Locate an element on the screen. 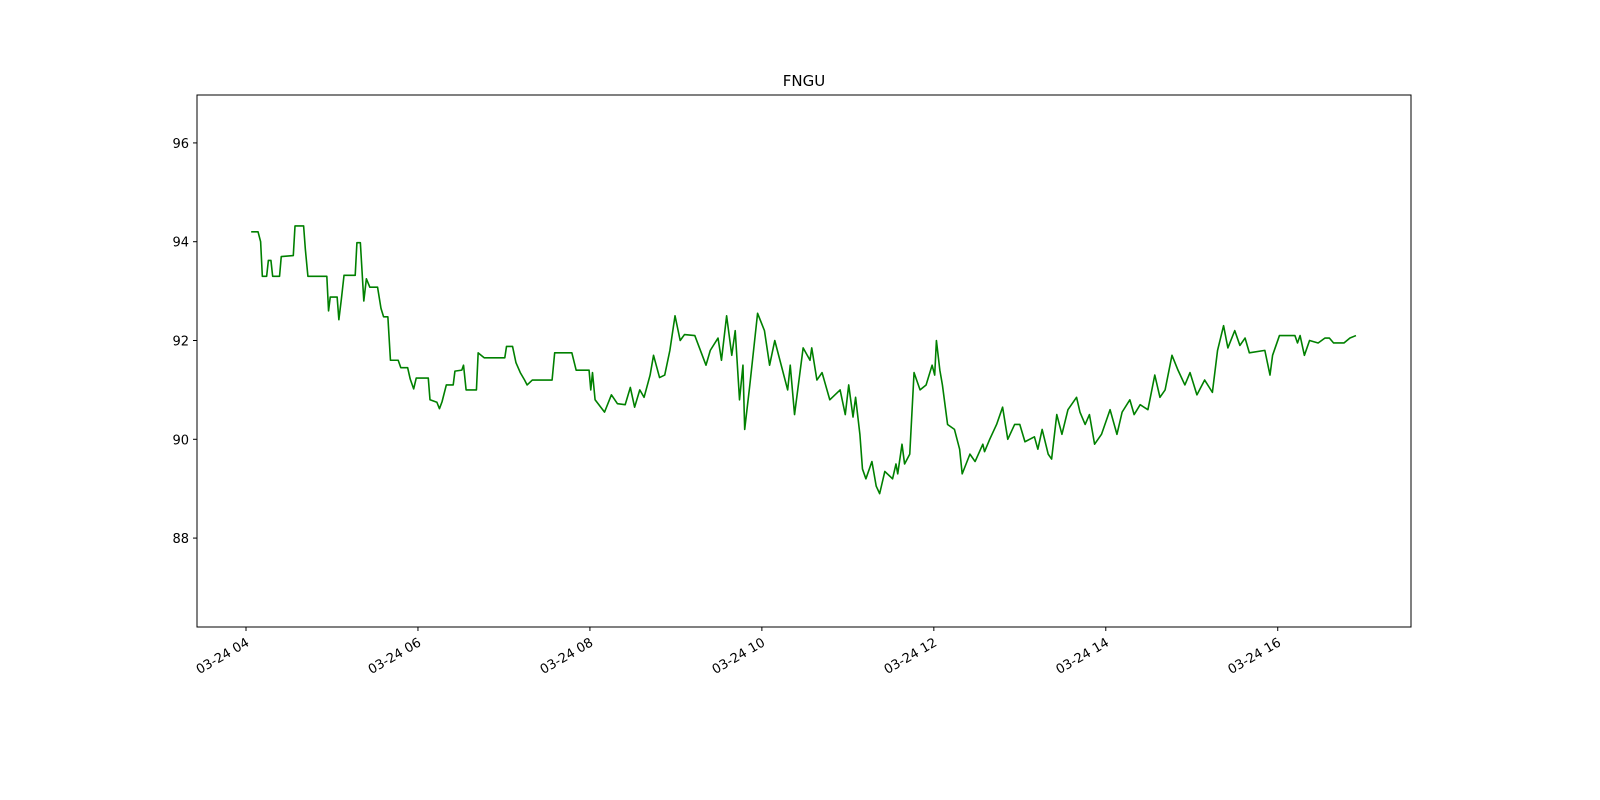 This screenshot has height=800, width=1600. y-tick-label: 90 is located at coordinates (180, 440).